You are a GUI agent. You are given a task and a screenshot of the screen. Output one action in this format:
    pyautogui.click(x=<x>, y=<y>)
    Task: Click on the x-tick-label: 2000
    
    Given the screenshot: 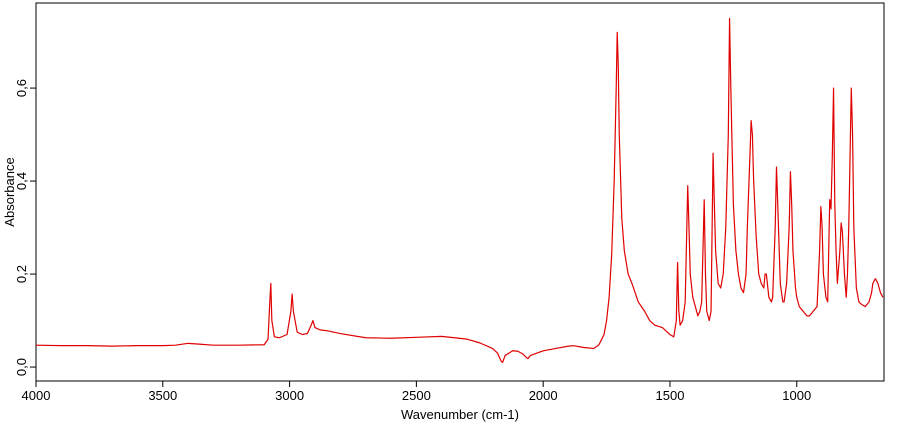 What is the action you would take?
    pyautogui.click(x=543, y=395)
    